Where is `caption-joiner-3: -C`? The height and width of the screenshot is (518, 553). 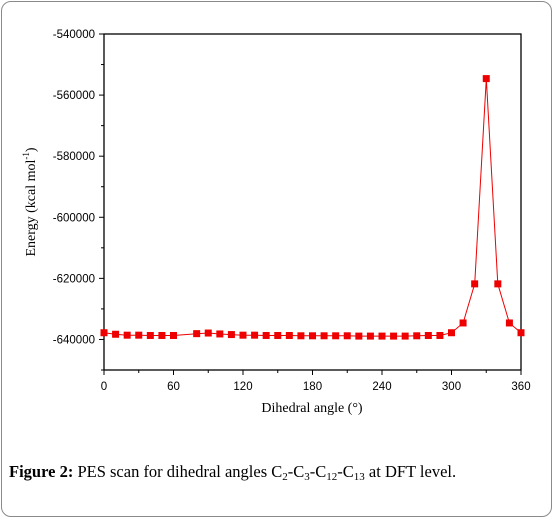 caption-joiner-3: -C is located at coordinates (345, 471).